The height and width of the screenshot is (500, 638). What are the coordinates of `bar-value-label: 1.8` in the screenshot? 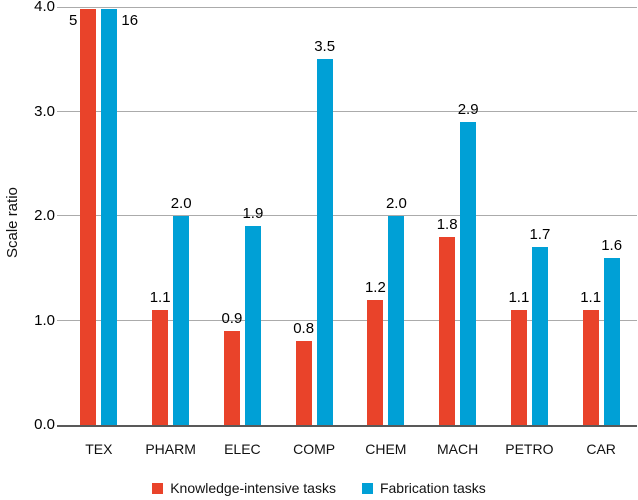 It's located at (447, 224).